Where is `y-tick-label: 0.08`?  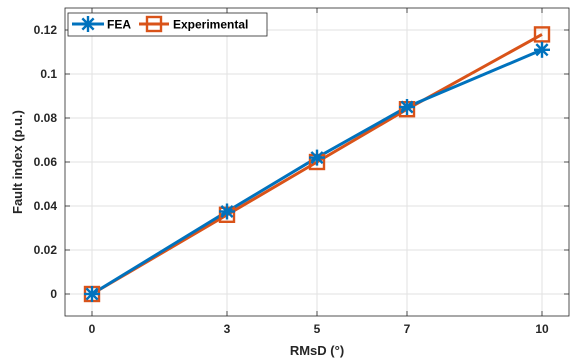 y-tick-label: 0.08 is located at coordinates (46, 118).